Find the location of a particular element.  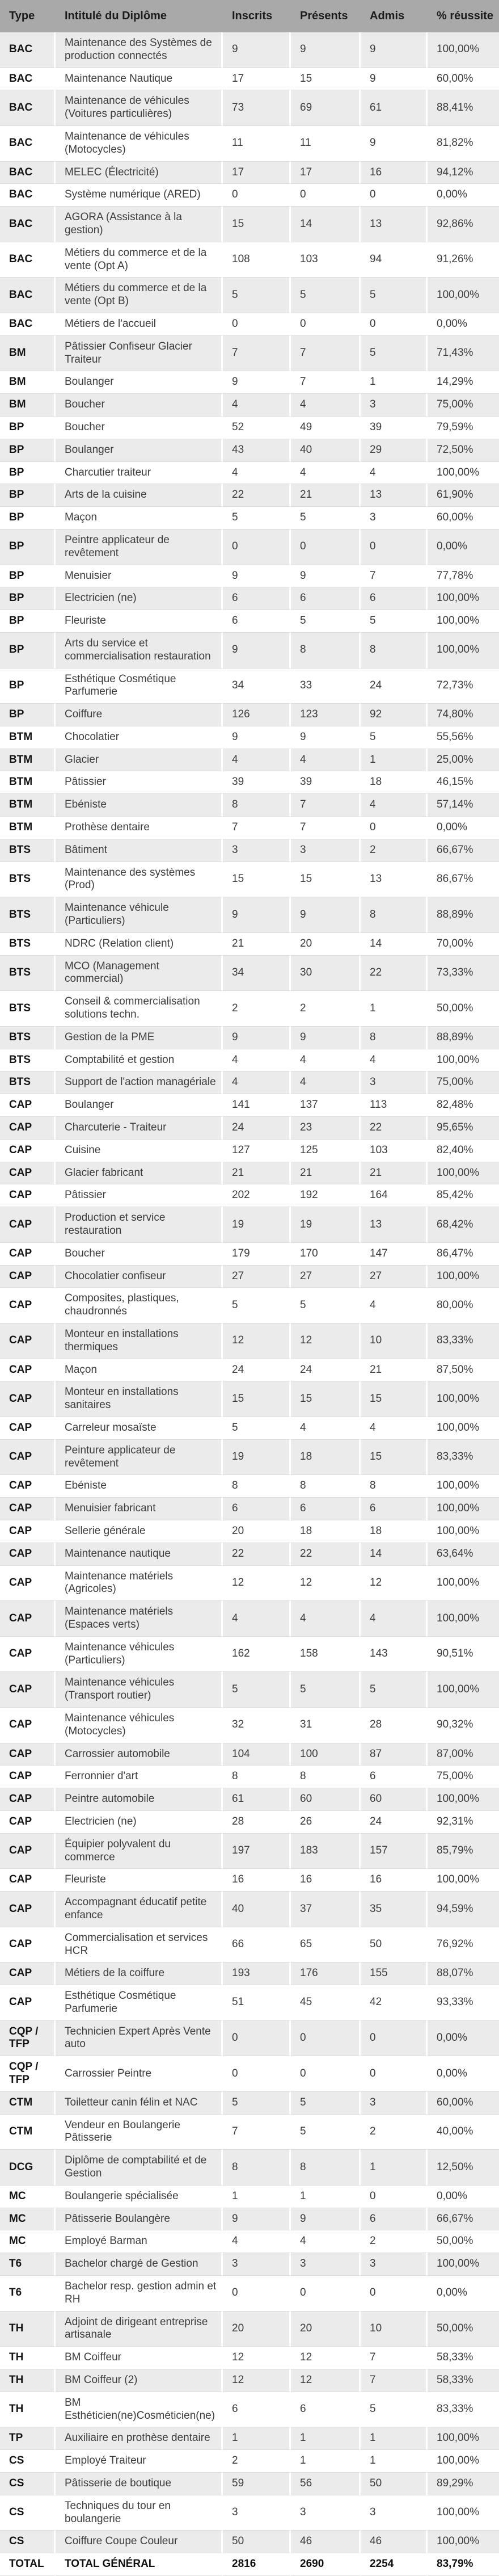

cell-admis: 16 is located at coordinates (394, 1880).